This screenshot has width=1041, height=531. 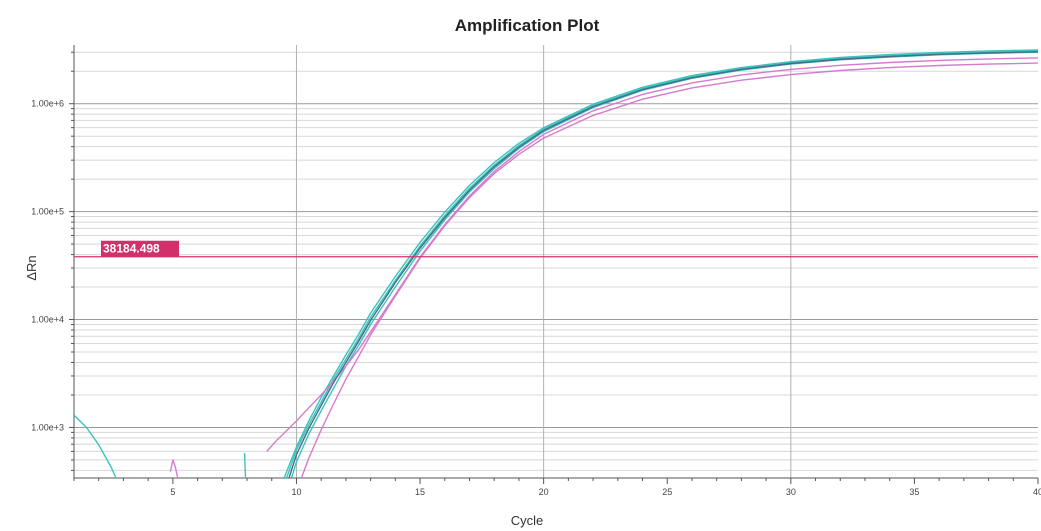 What do you see at coordinates (667, 492) in the screenshot?
I see `x-tick-label: 25` at bounding box center [667, 492].